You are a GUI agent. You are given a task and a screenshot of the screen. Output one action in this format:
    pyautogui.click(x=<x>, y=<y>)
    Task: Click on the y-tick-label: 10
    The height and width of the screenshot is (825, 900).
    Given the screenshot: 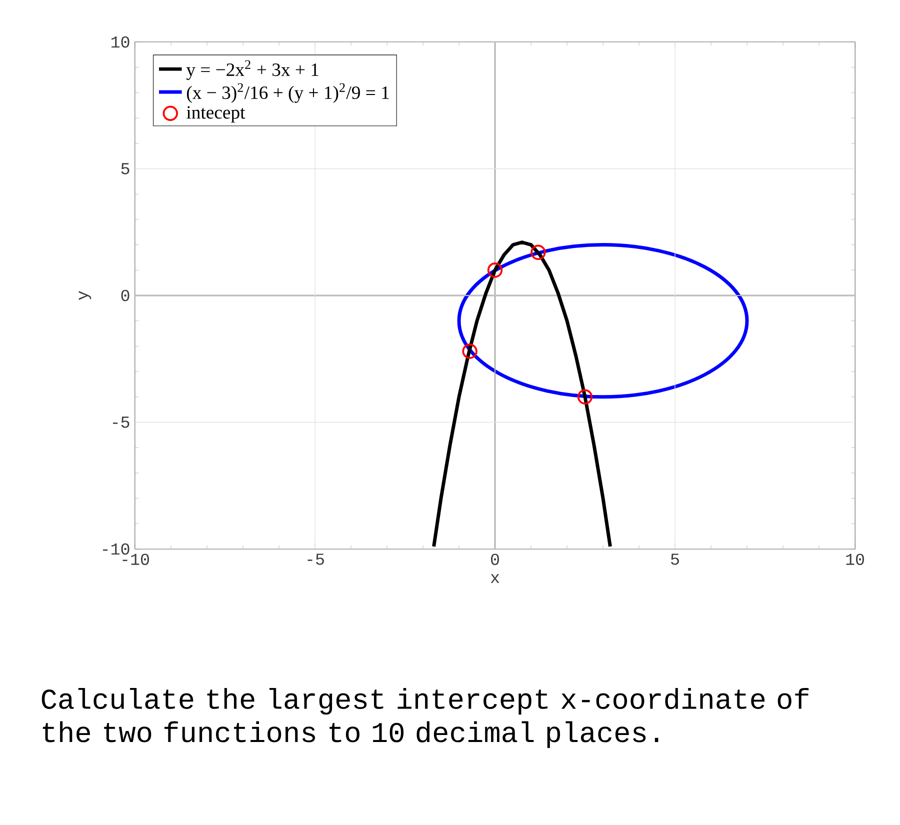 What is the action you would take?
    pyautogui.click(x=121, y=42)
    